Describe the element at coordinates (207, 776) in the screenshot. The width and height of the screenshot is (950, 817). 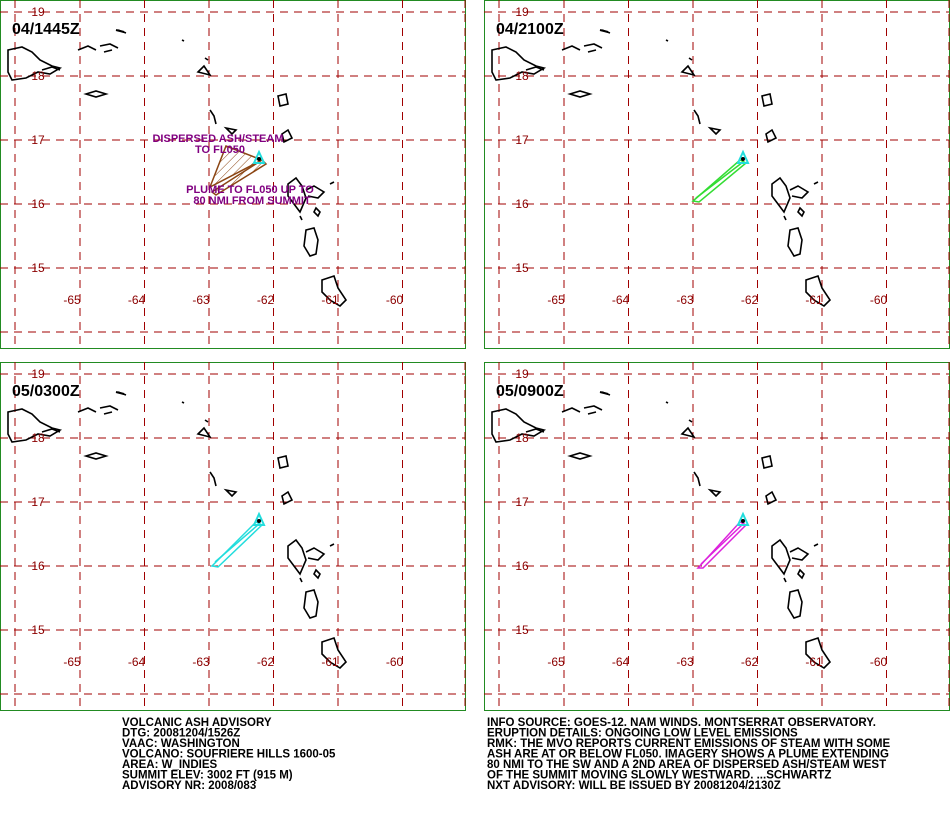
I see `advisory-line: SUMMIT ELEV: 3002 FT (915 M)` at that location.